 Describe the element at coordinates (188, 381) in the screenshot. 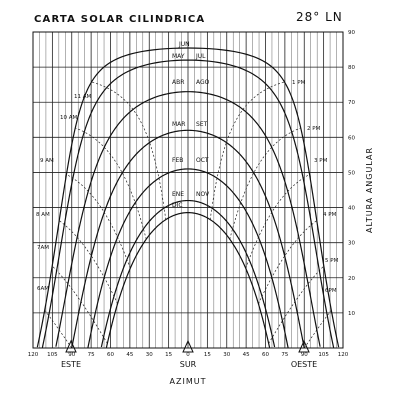

I see `azimut-axis-label: AZIMUT` at that location.